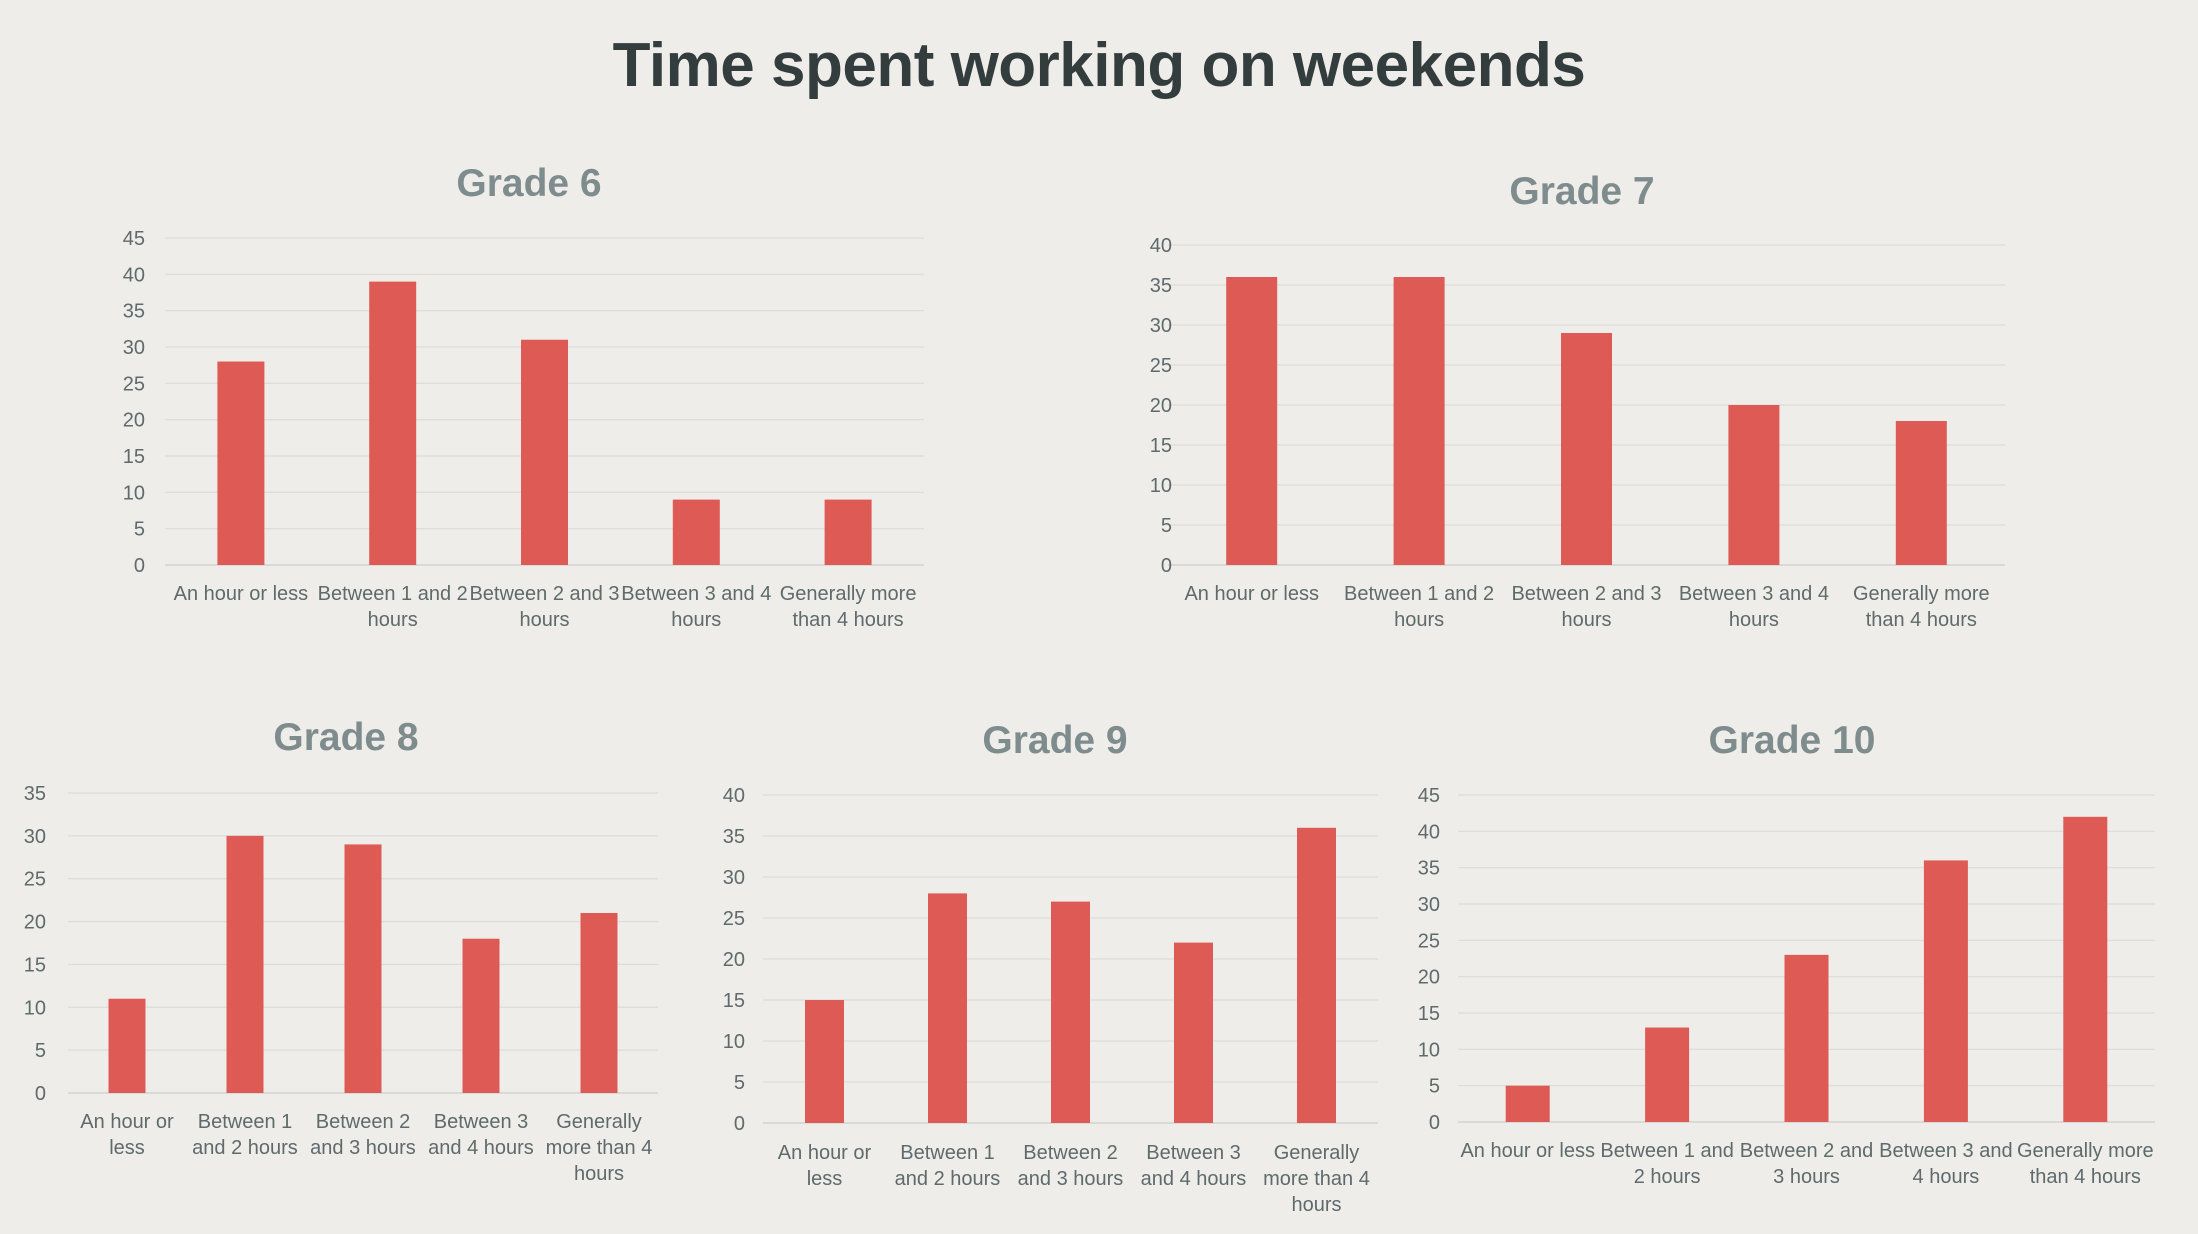  Describe the element at coordinates (1806, 1164) in the screenshot. I see `grade-10-x-tick-label: Between 2 and 3 hours` at that location.